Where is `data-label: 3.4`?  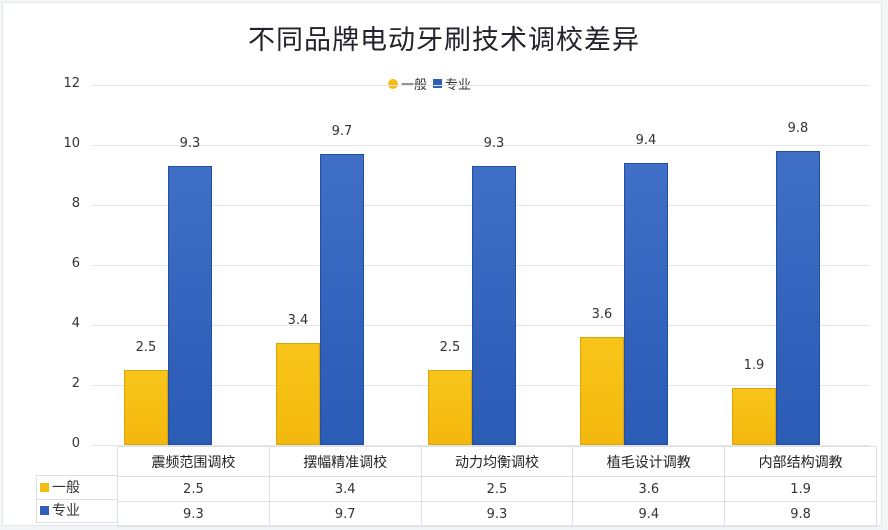 data-label: 3.4 is located at coordinates (298, 320).